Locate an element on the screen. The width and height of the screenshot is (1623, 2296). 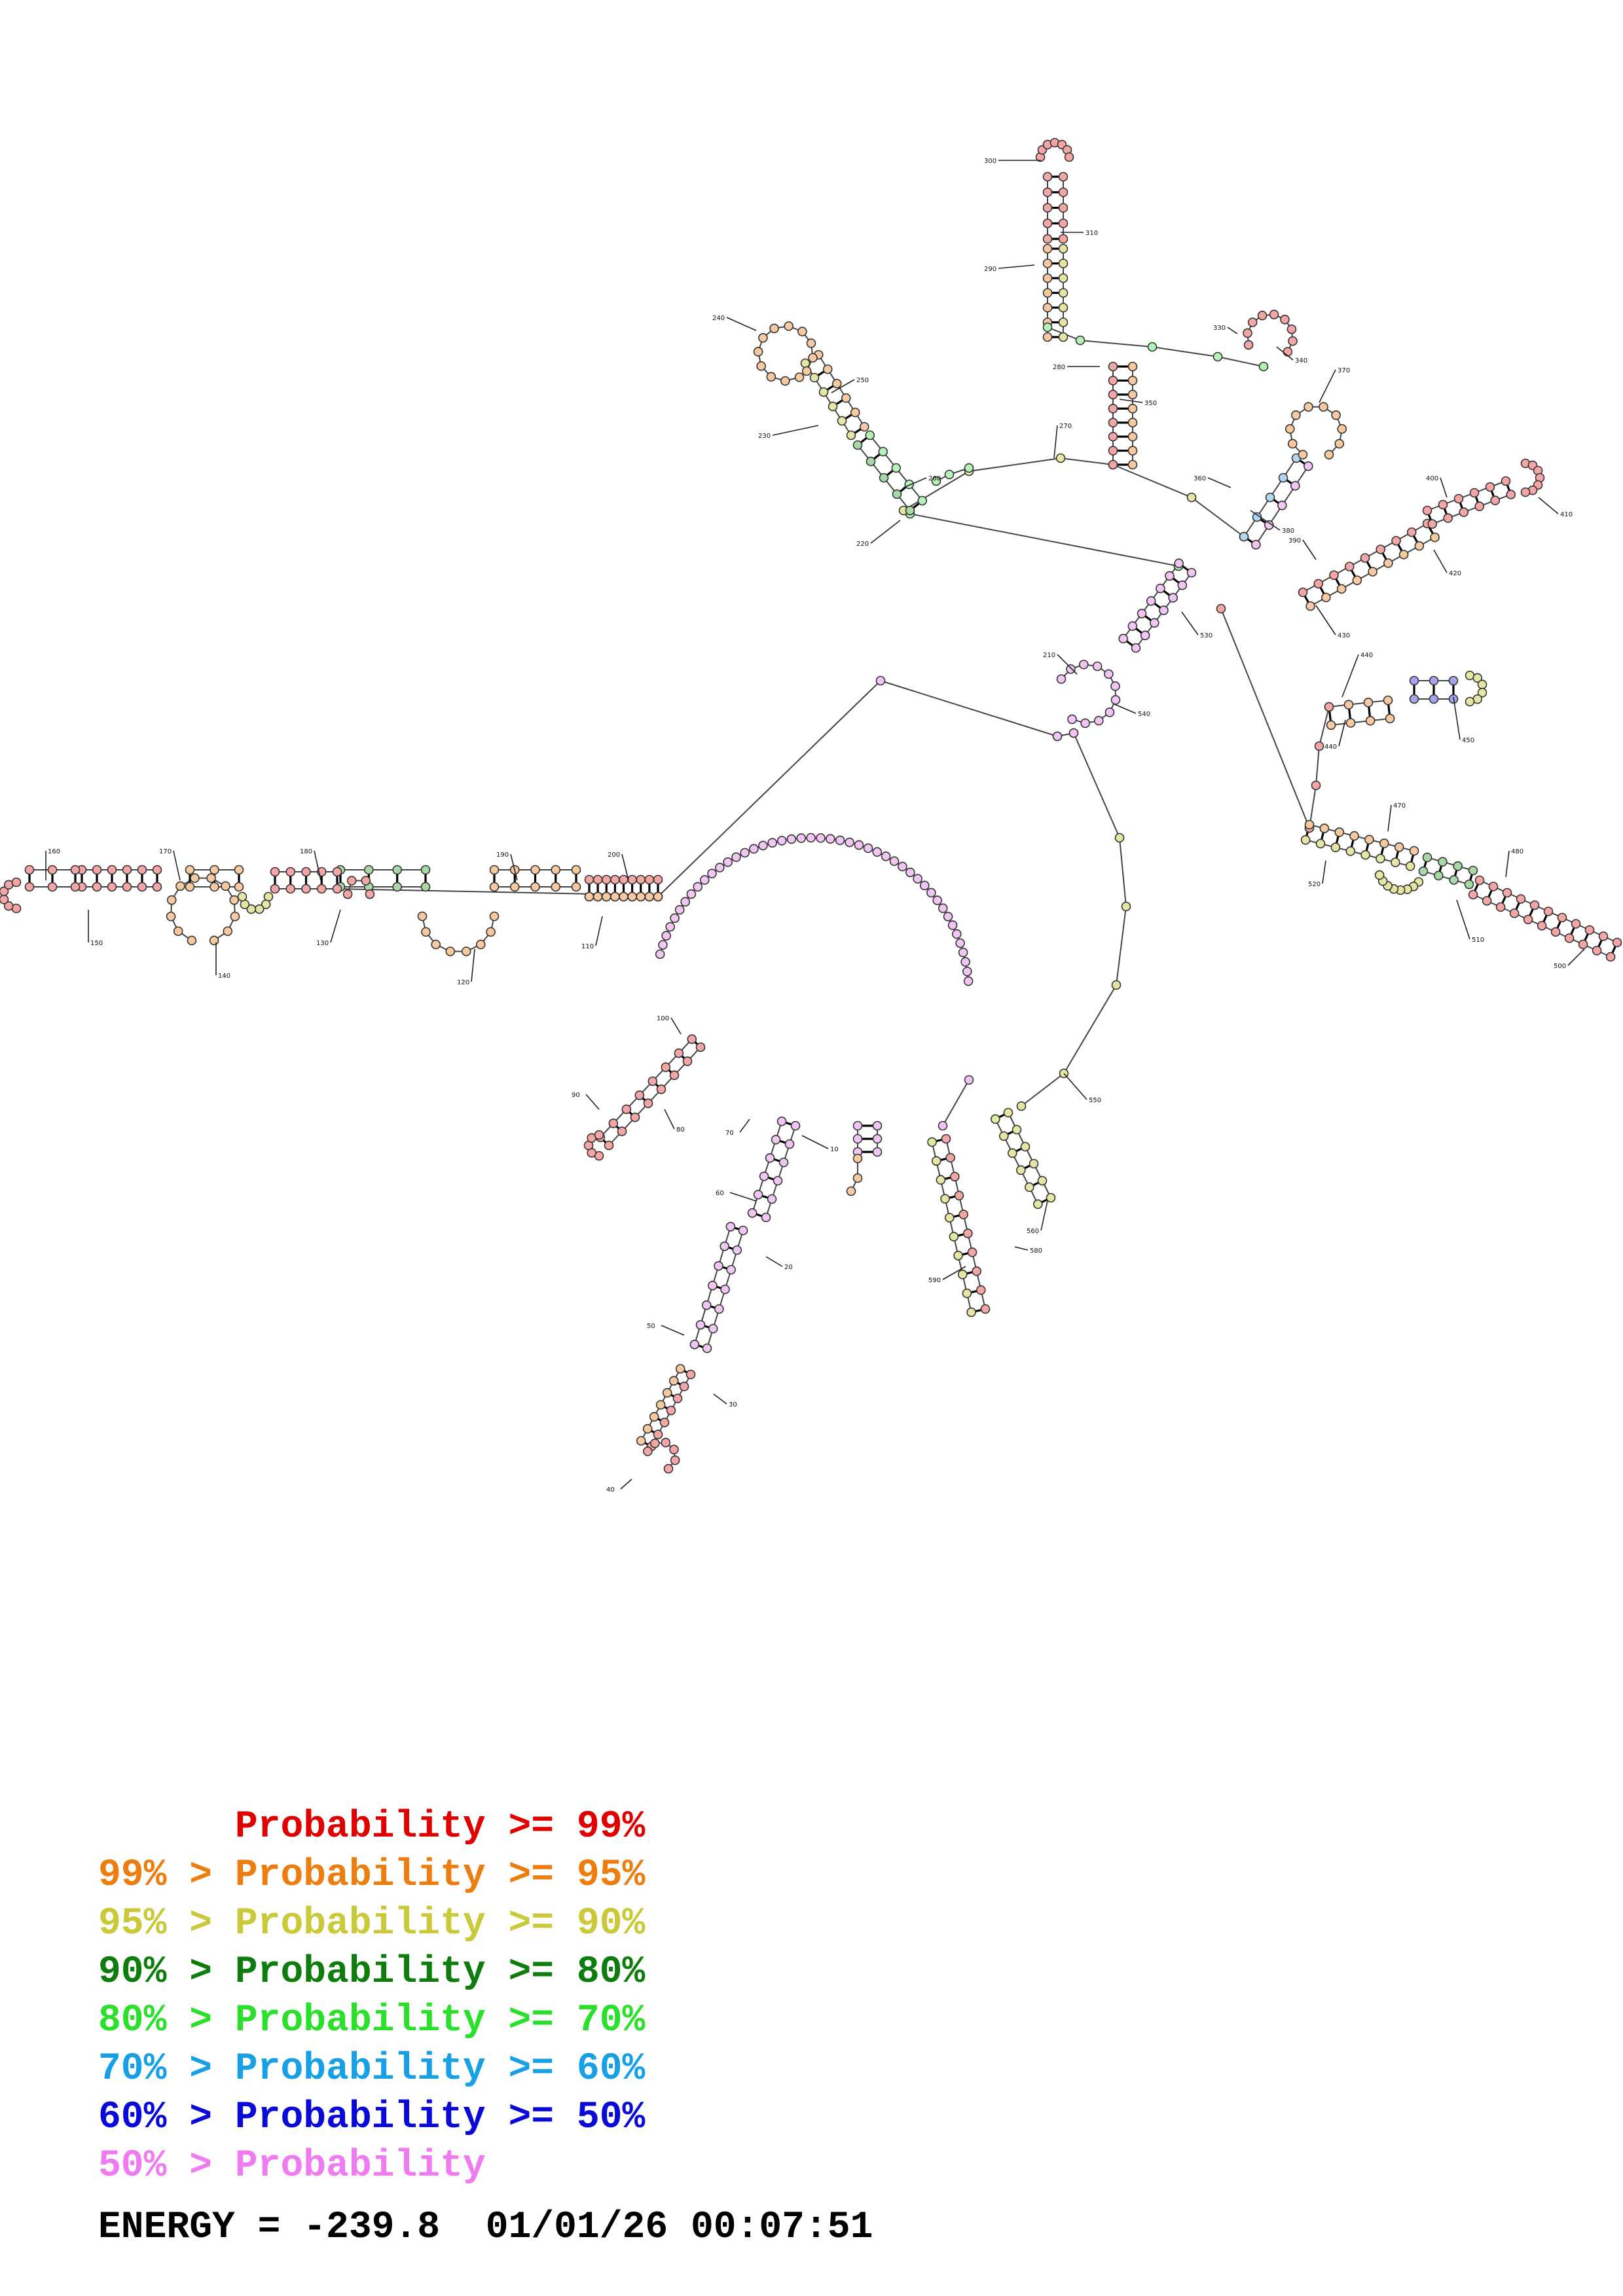
position-label: 160 is located at coordinates (54, 851).